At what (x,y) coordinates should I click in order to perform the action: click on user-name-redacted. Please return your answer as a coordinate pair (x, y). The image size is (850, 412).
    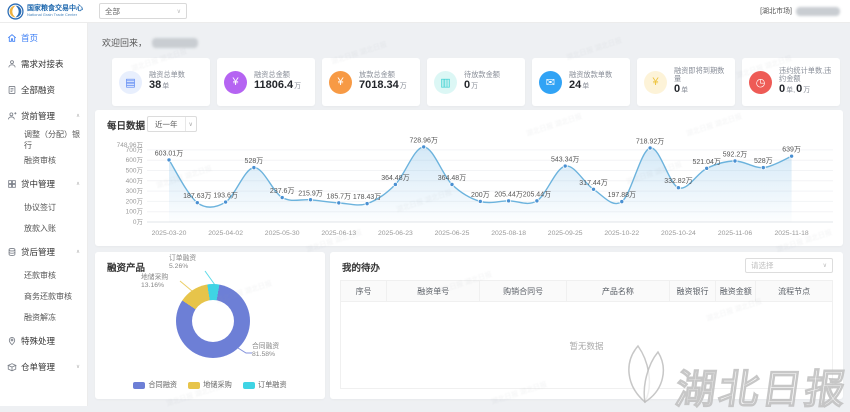
    Looking at the image, I should click on (818, 11).